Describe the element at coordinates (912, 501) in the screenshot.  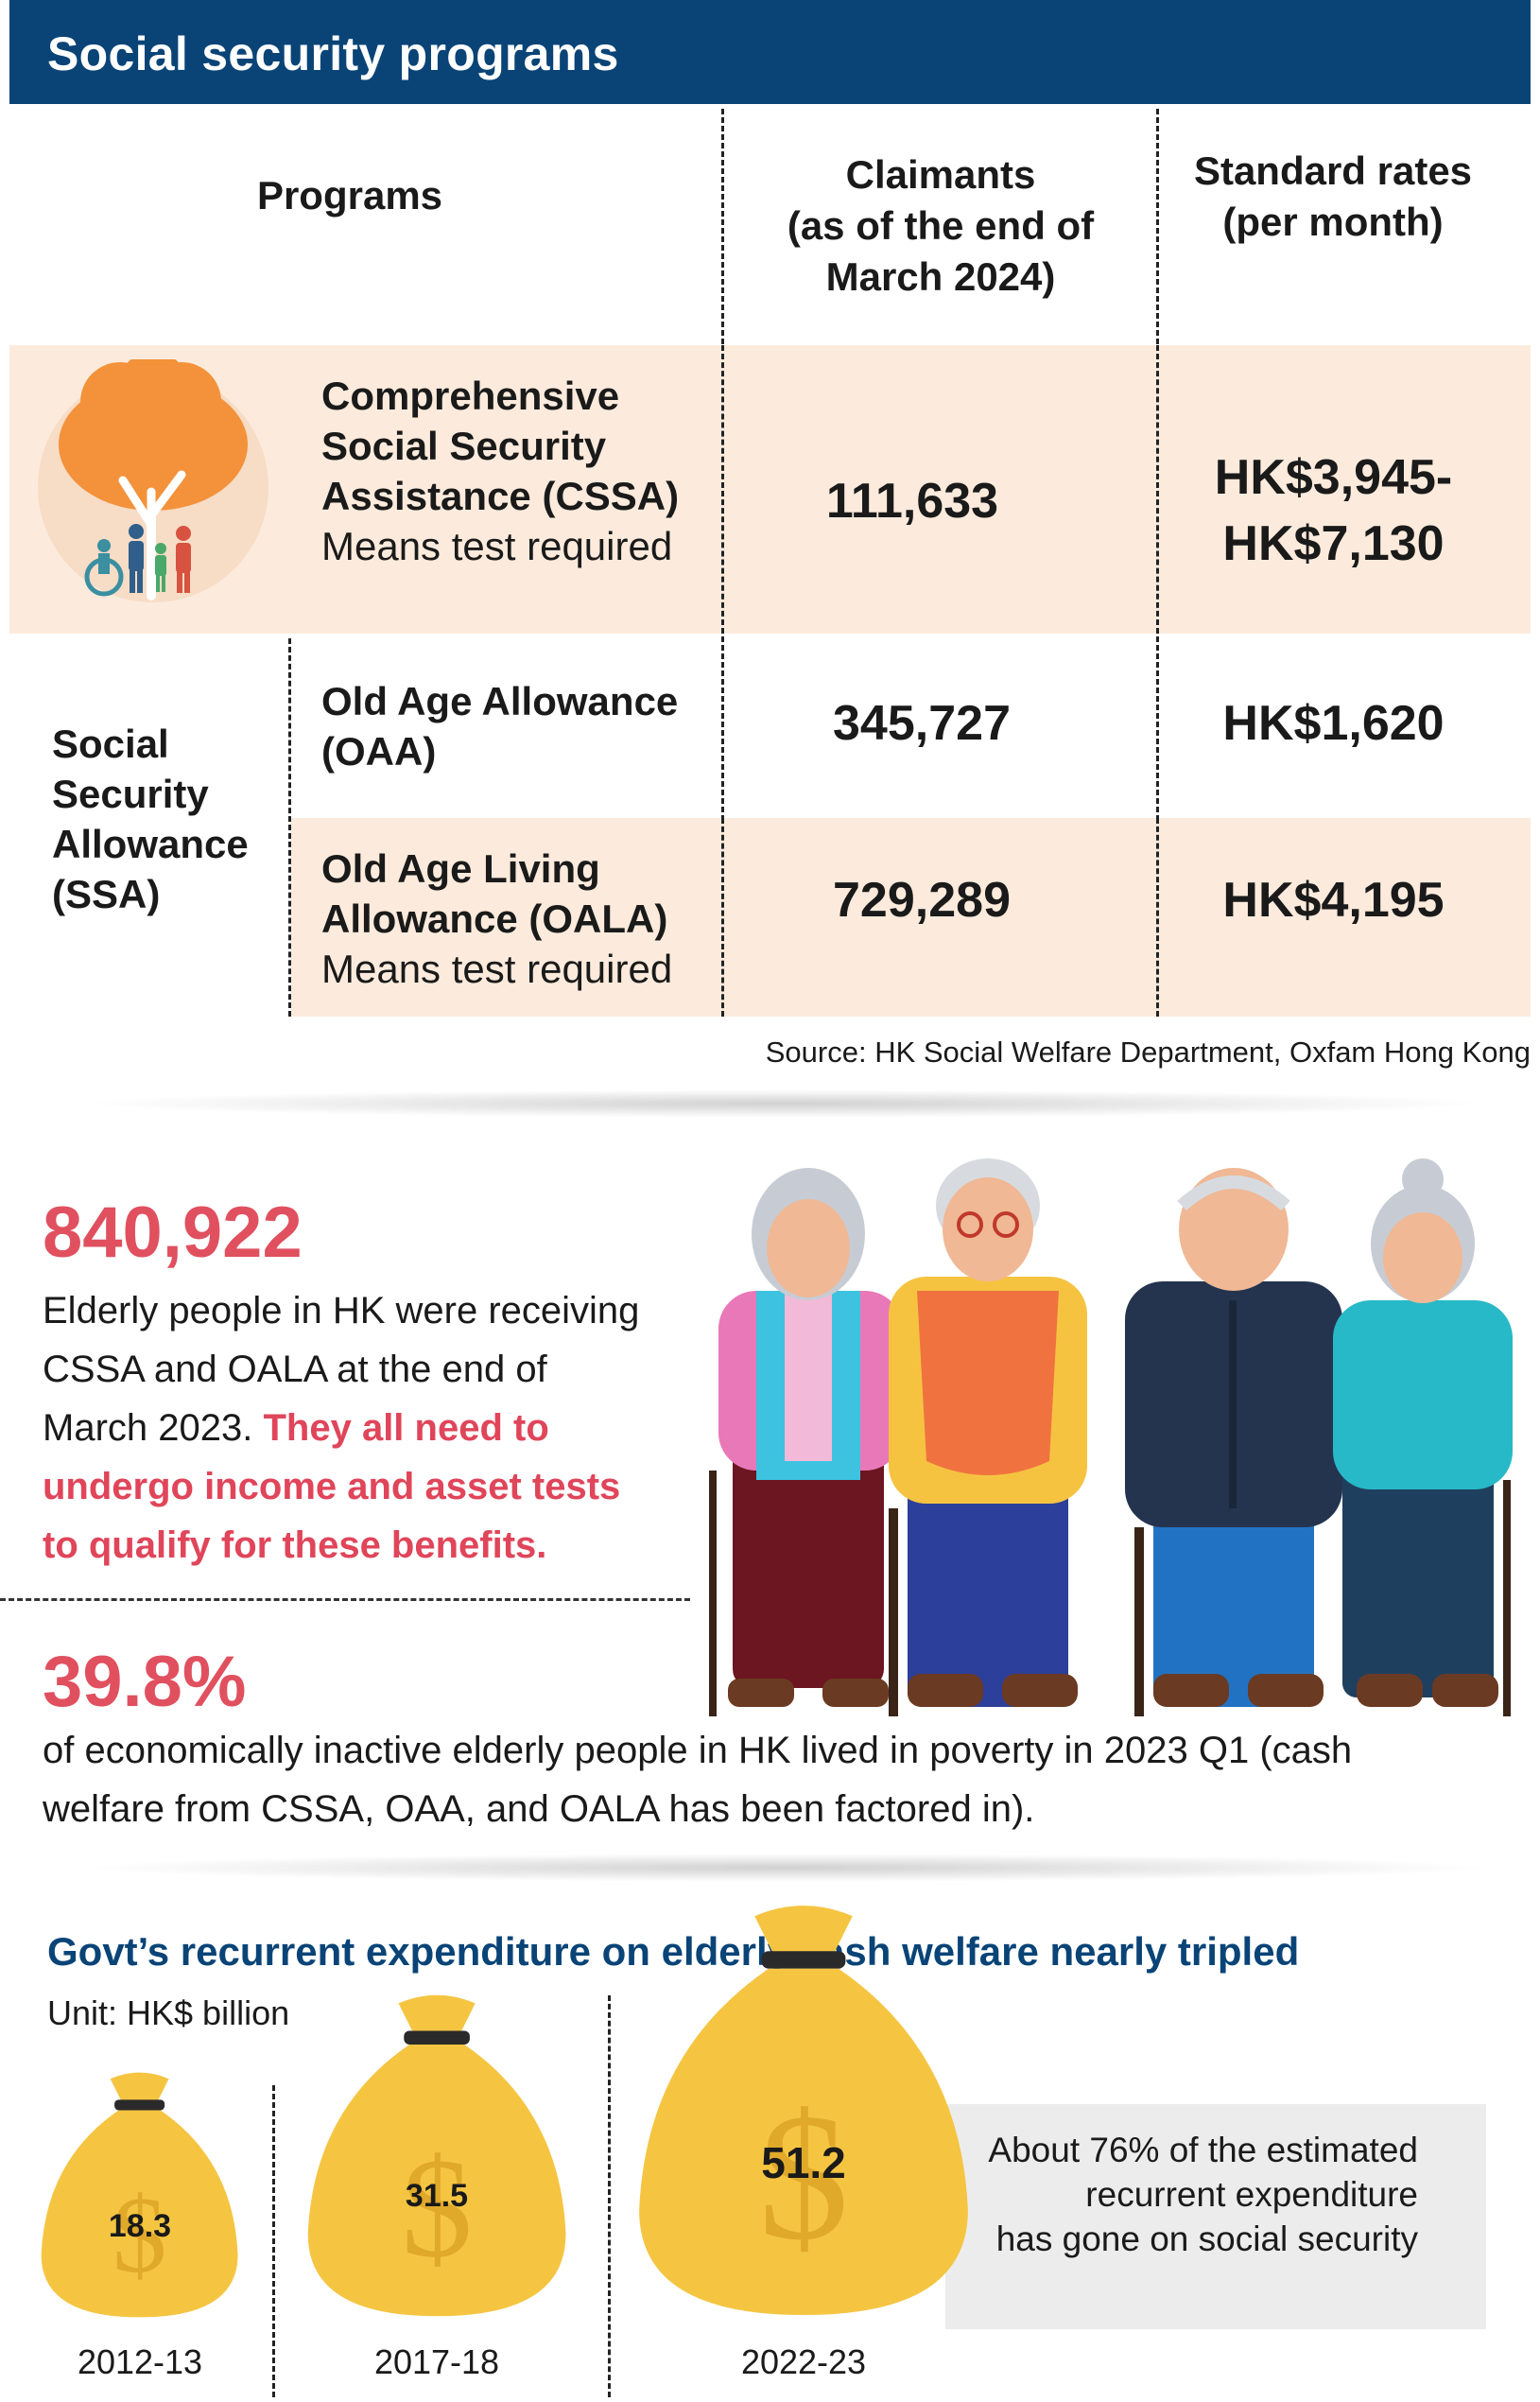
I see `claimants-cssa: 111,633` at that location.